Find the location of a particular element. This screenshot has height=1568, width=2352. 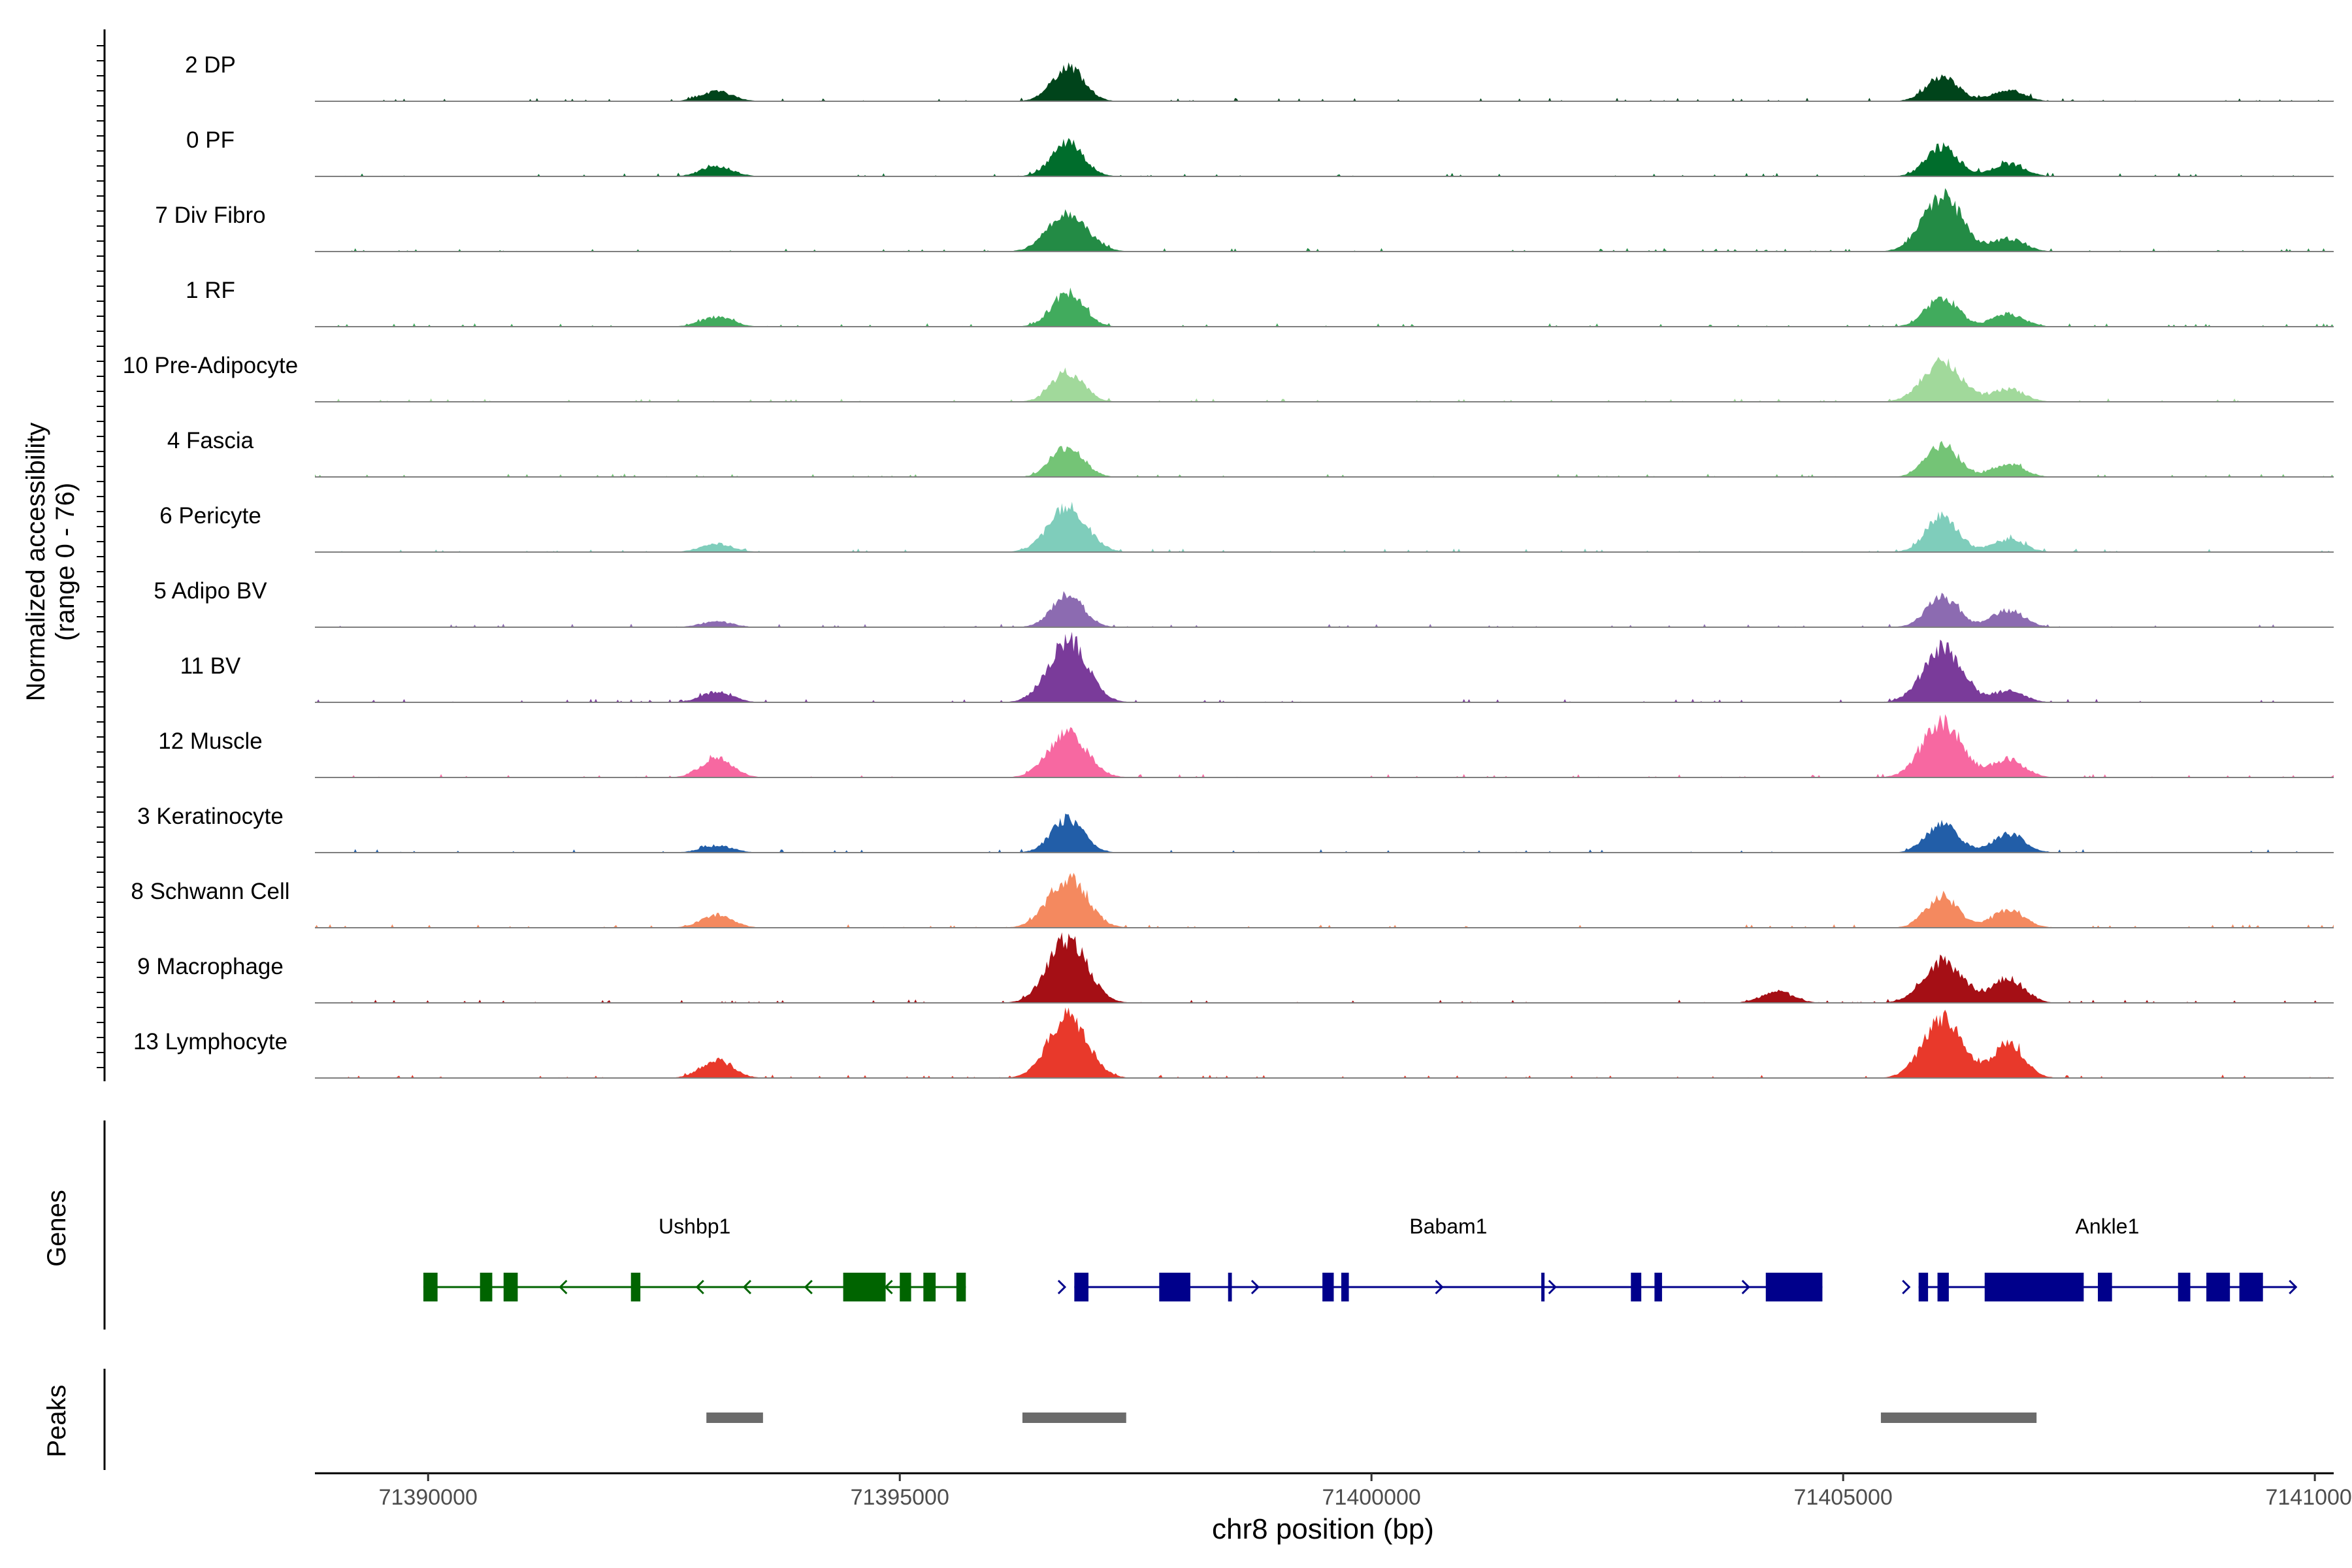

y-axis-label: Normalized accessibility is located at coordinates (36, 562).